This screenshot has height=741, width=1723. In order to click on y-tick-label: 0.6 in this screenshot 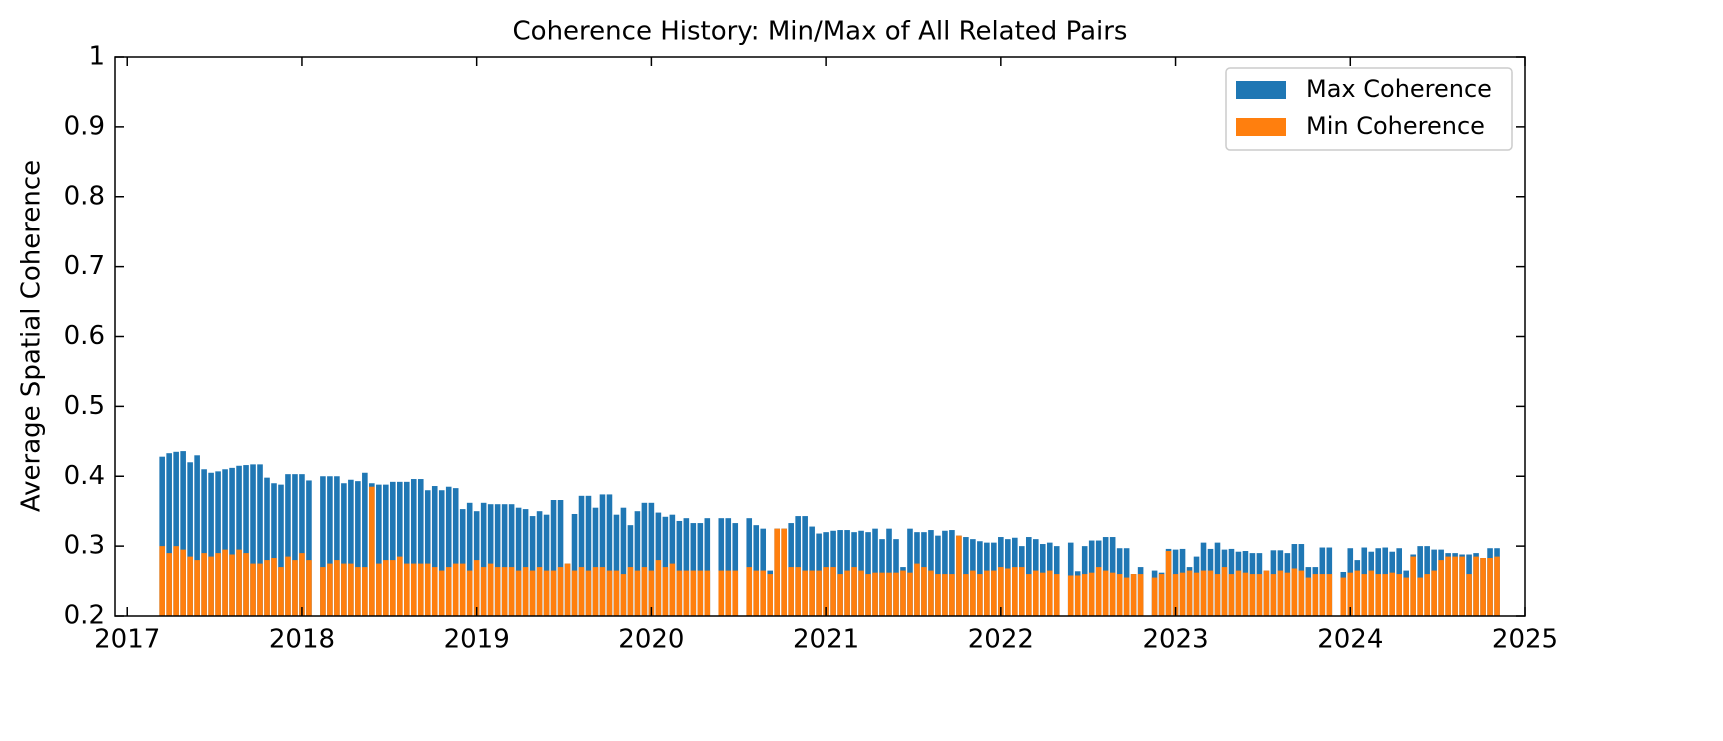, I will do `click(84, 336)`.